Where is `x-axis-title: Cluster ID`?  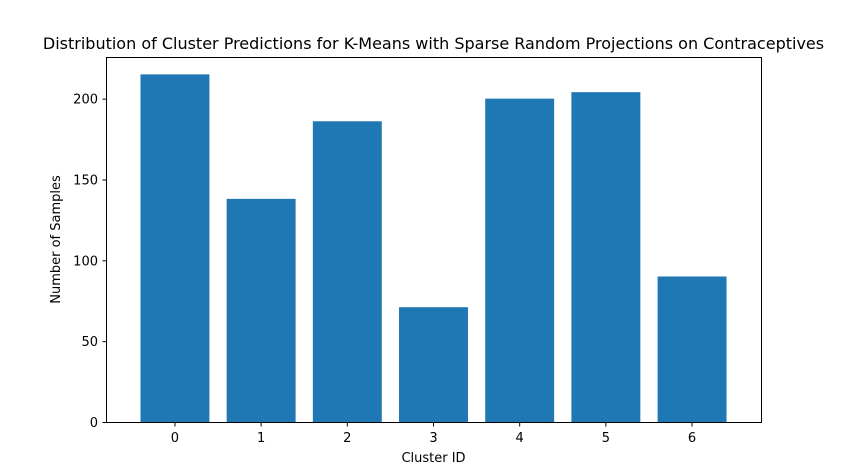
x-axis-title: Cluster ID is located at coordinates (433, 458).